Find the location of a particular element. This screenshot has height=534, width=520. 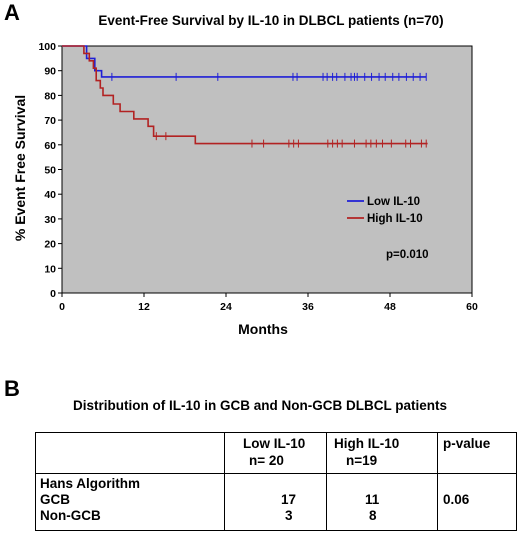

panel-b-letter: B is located at coordinates (12, 388).